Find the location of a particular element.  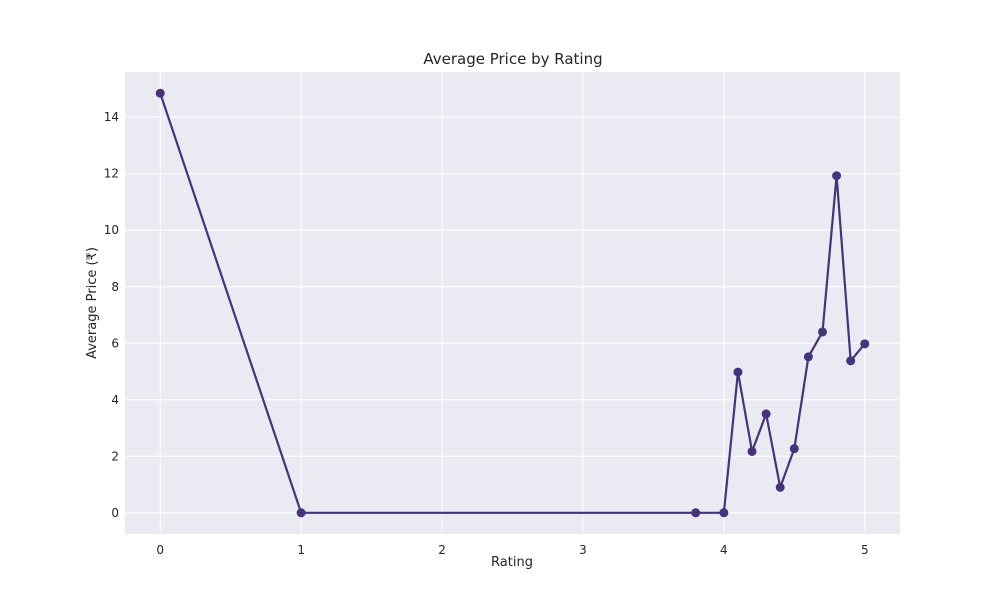

x-tick-label: 1 is located at coordinates (301, 550).